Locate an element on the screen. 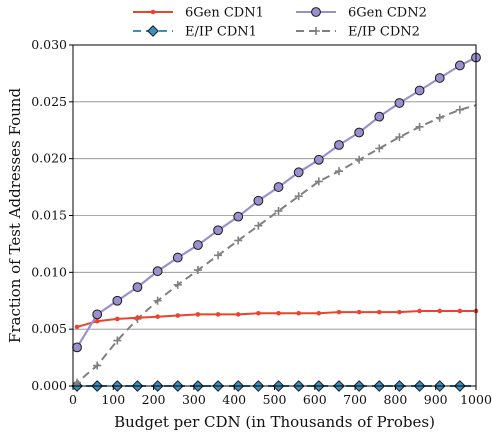 This screenshot has width=492, height=436. legend-e-ip-cdn2-point is located at coordinates (316, 31).